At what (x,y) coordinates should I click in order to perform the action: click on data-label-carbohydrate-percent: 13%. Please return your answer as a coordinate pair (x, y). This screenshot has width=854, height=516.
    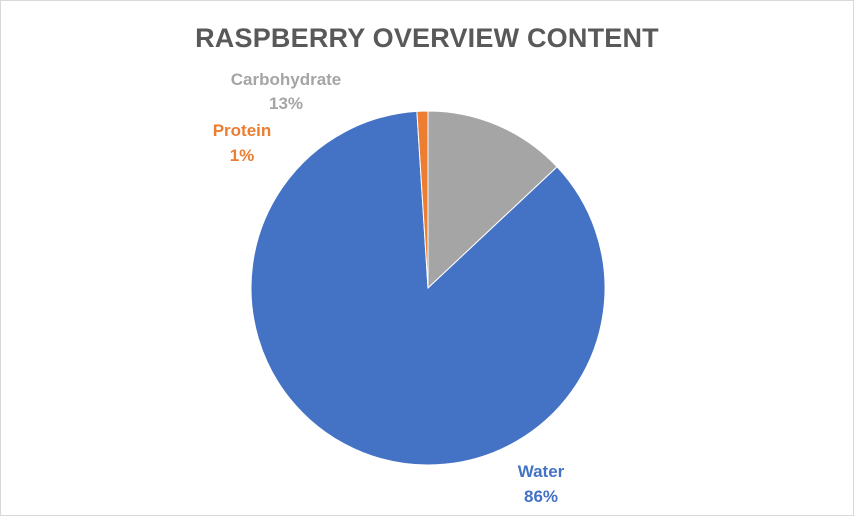
    Looking at the image, I should click on (286, 103).